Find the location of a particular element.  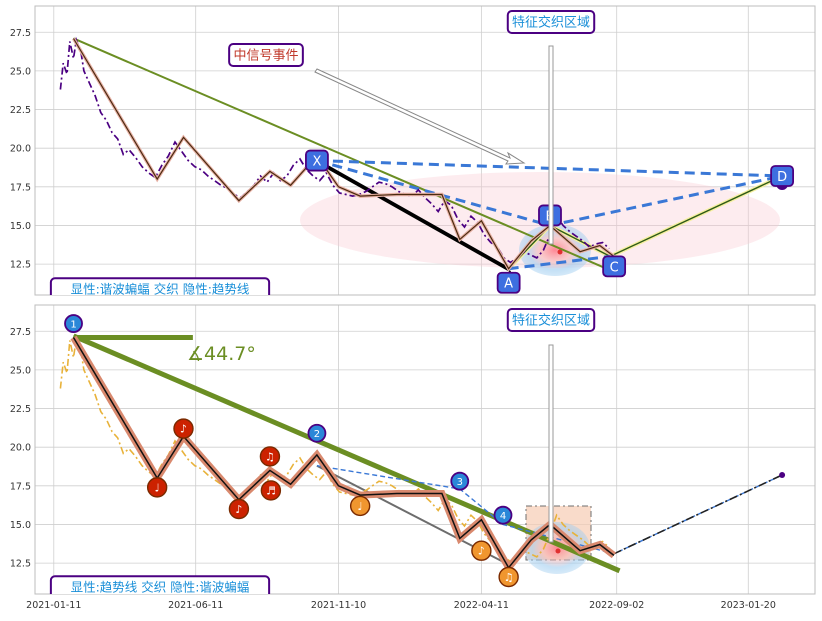

bot-y-tick-label: 20.0 is located at coordinates (20, 448).